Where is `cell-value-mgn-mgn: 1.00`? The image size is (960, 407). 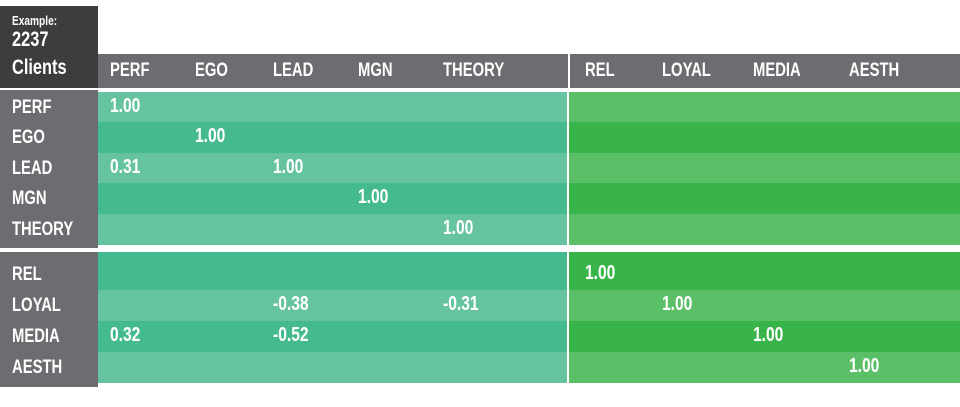
cell-value-mgn-mgn: 1.00 is located at coordinates (373, 197).